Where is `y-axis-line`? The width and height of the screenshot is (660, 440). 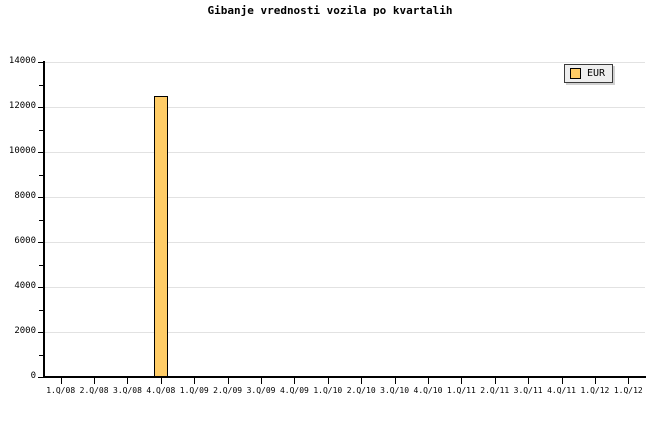 y-axis-line is located at coordinates (44, 219).